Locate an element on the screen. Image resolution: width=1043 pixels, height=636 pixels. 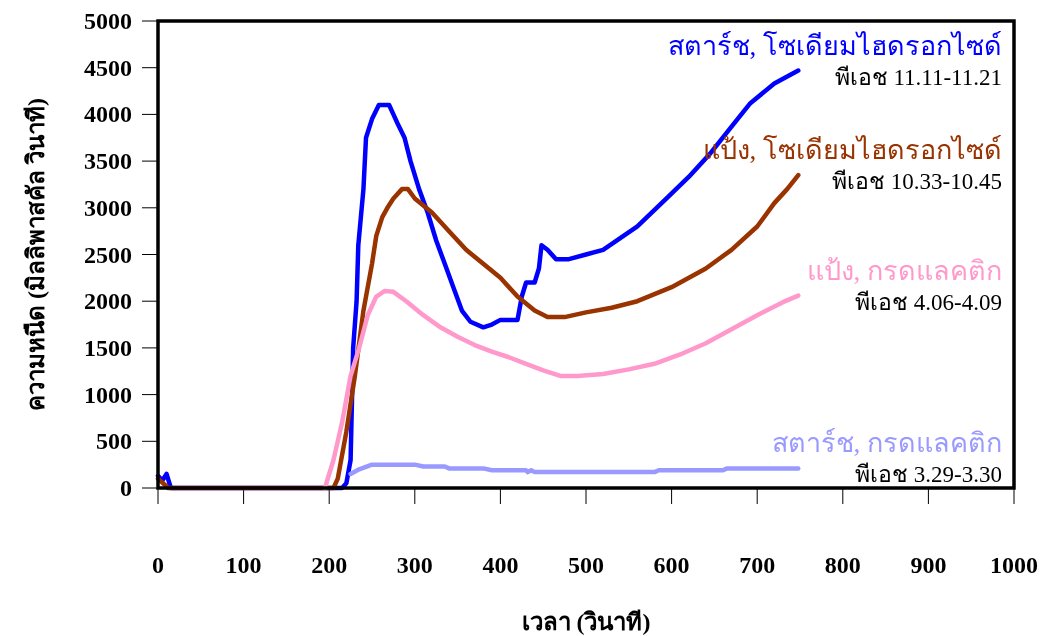
x-tick-label: 900 is located at coordinates (928, 565).